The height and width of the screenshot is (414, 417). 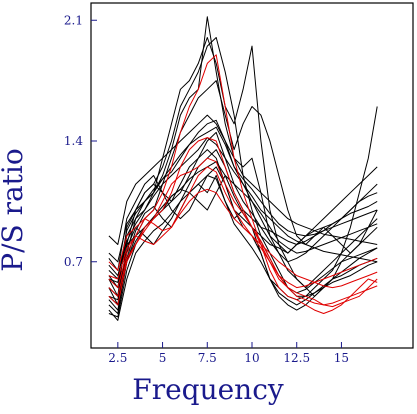 I want to click on y-tick-label: 0.7, so click(x=73, y=262).